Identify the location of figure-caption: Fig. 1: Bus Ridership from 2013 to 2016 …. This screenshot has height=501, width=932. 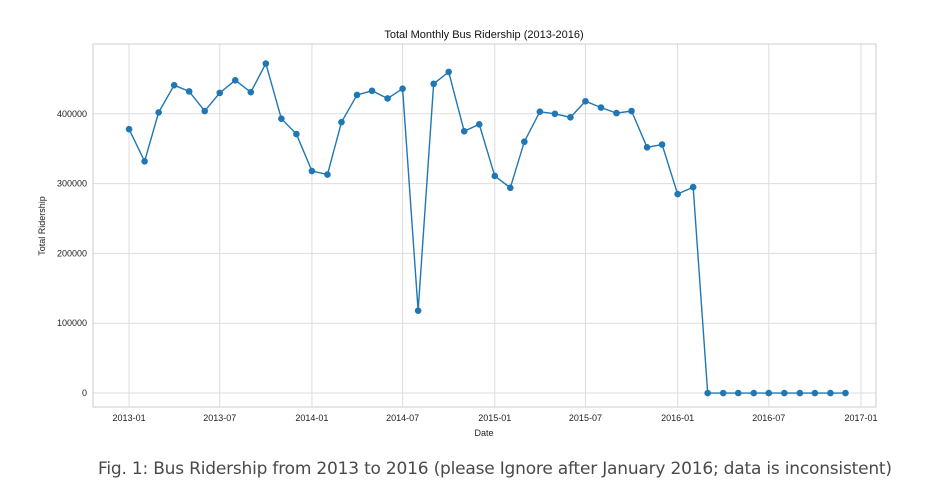
(495, 469).